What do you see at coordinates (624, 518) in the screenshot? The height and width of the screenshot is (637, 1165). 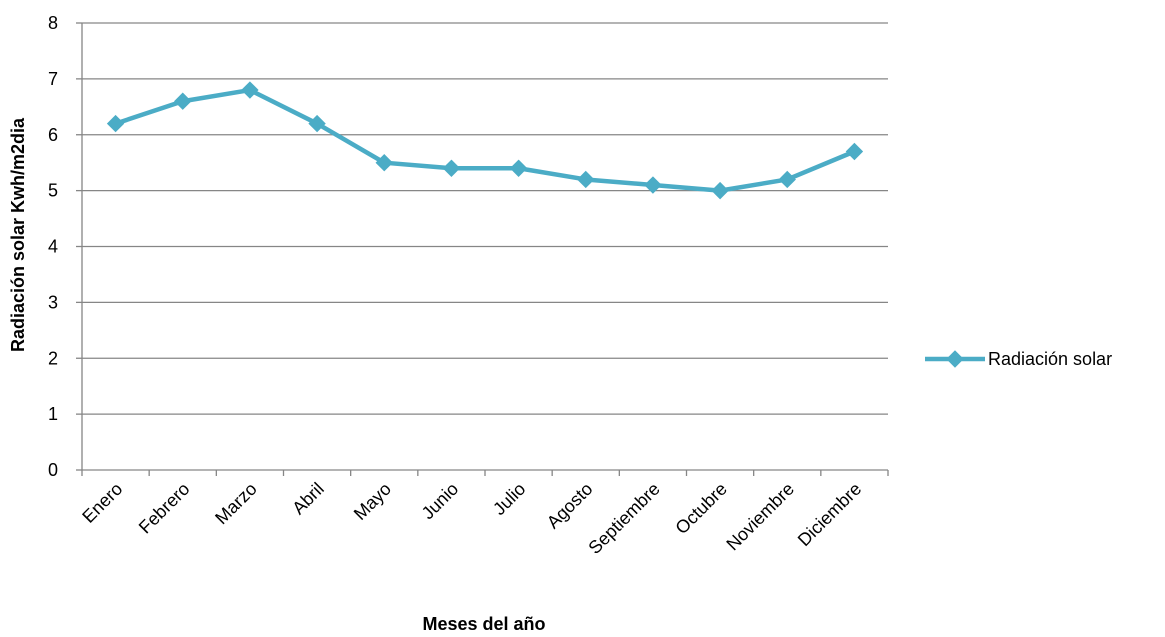 I see `x-tick-label: Septiembre` at bounding box center [624, 518].